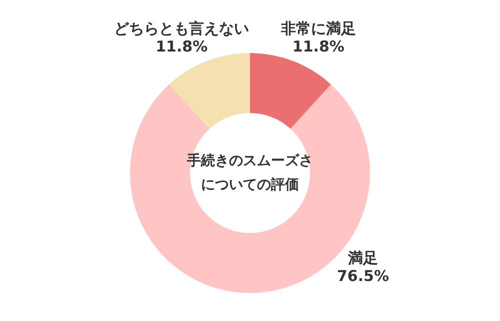 The image size is (500, 321). What do you see at coordinates (362, 257) in the screenshot?
I see `slice-label: 満足` at bounding box center [362, 257].